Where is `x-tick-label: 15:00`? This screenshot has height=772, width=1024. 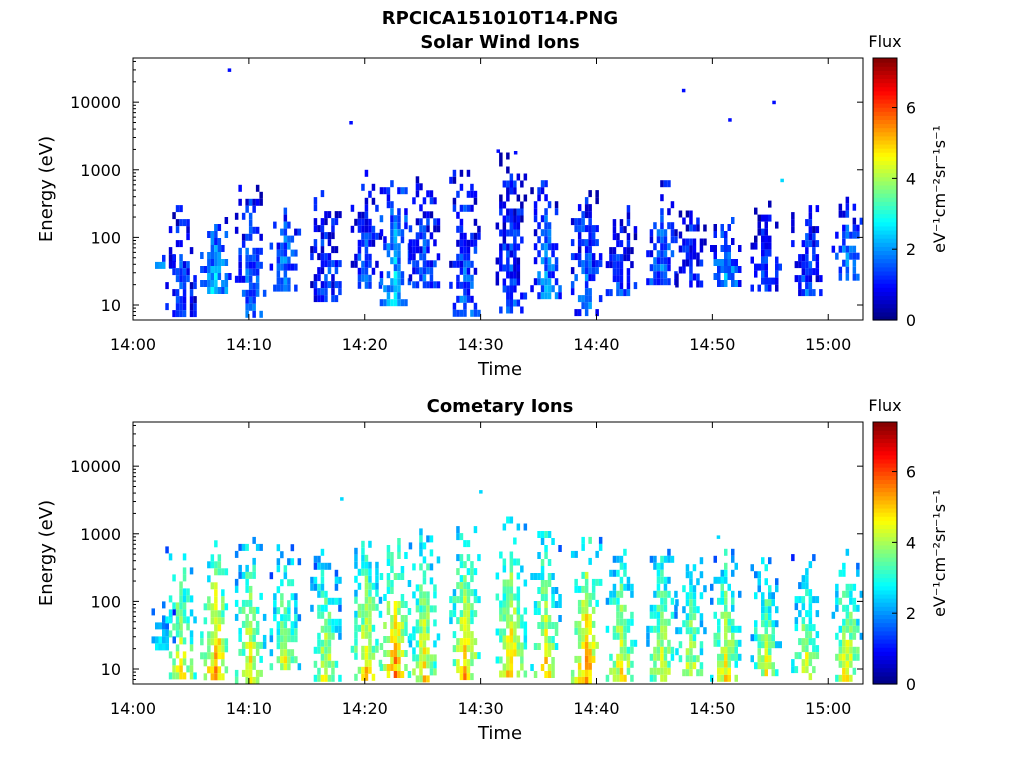
x-tick-label: 15:00 is located at coordinates (828, 708).